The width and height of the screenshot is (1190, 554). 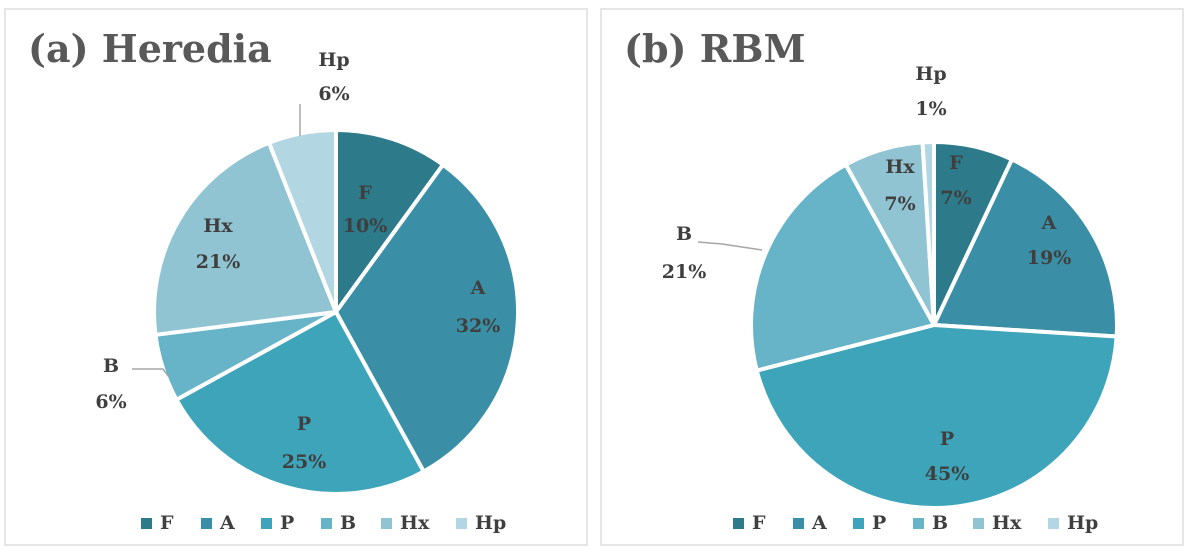 What do you see at coordinates (843, 267) in the screenshot?
I see `pie-slice-b` at bounding box center [843, 267].